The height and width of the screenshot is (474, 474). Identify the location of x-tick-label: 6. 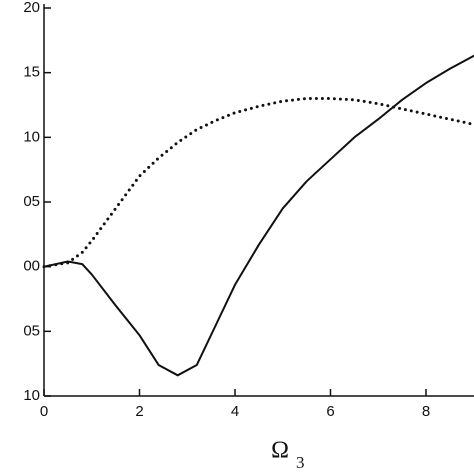
(330, 411).